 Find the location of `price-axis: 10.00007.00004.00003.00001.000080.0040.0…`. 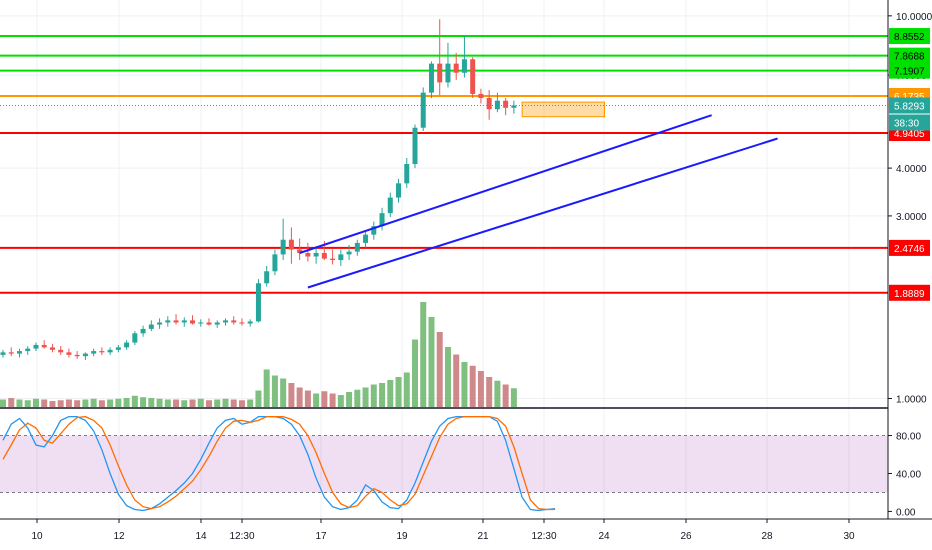

price-axis: 10.00007.00004.00003.00001.000080.0040.0… is located at coordinates (910, 275).